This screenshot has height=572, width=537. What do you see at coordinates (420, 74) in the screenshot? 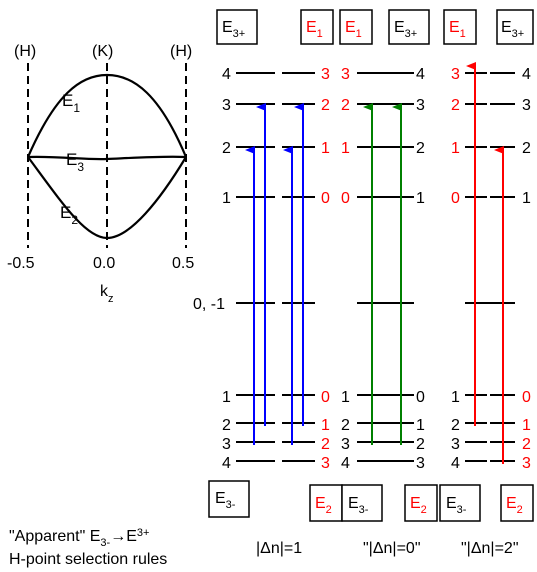
I see `upper-level-4-mid: 4` at bounding box center [420, 74].